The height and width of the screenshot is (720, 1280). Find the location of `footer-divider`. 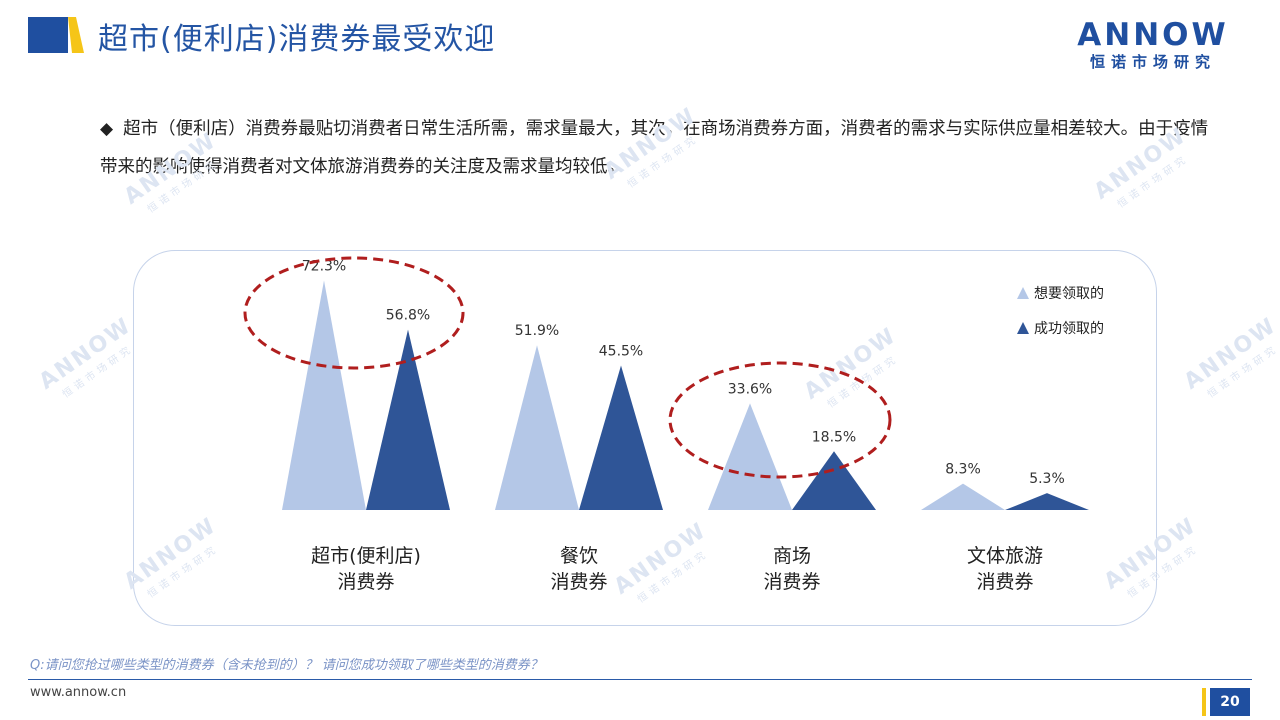

footer-divider is located at coordinates (640, 679).